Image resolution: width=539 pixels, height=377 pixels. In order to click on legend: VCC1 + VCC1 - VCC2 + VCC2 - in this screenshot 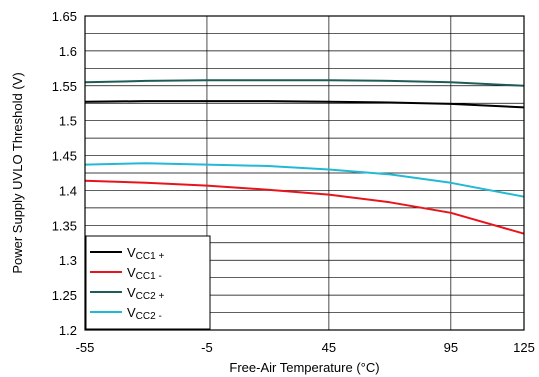, I will do `click(148, 282)`.